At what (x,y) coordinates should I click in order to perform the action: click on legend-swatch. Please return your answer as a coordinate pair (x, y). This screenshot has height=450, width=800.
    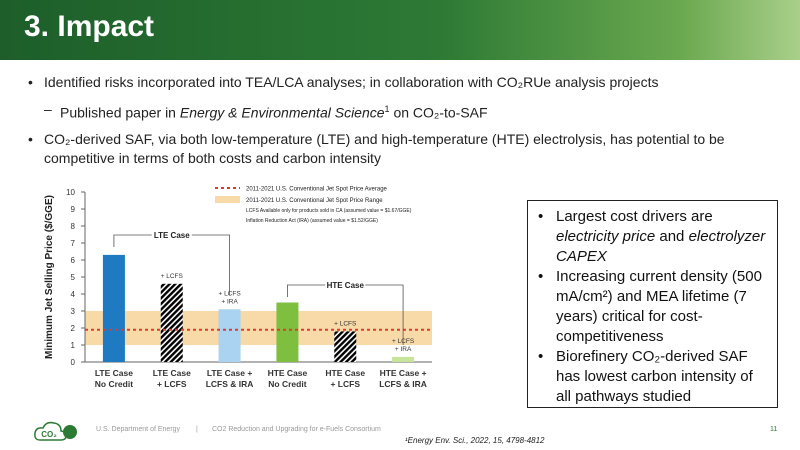
    Looking at the image, I should click on (227, 199).